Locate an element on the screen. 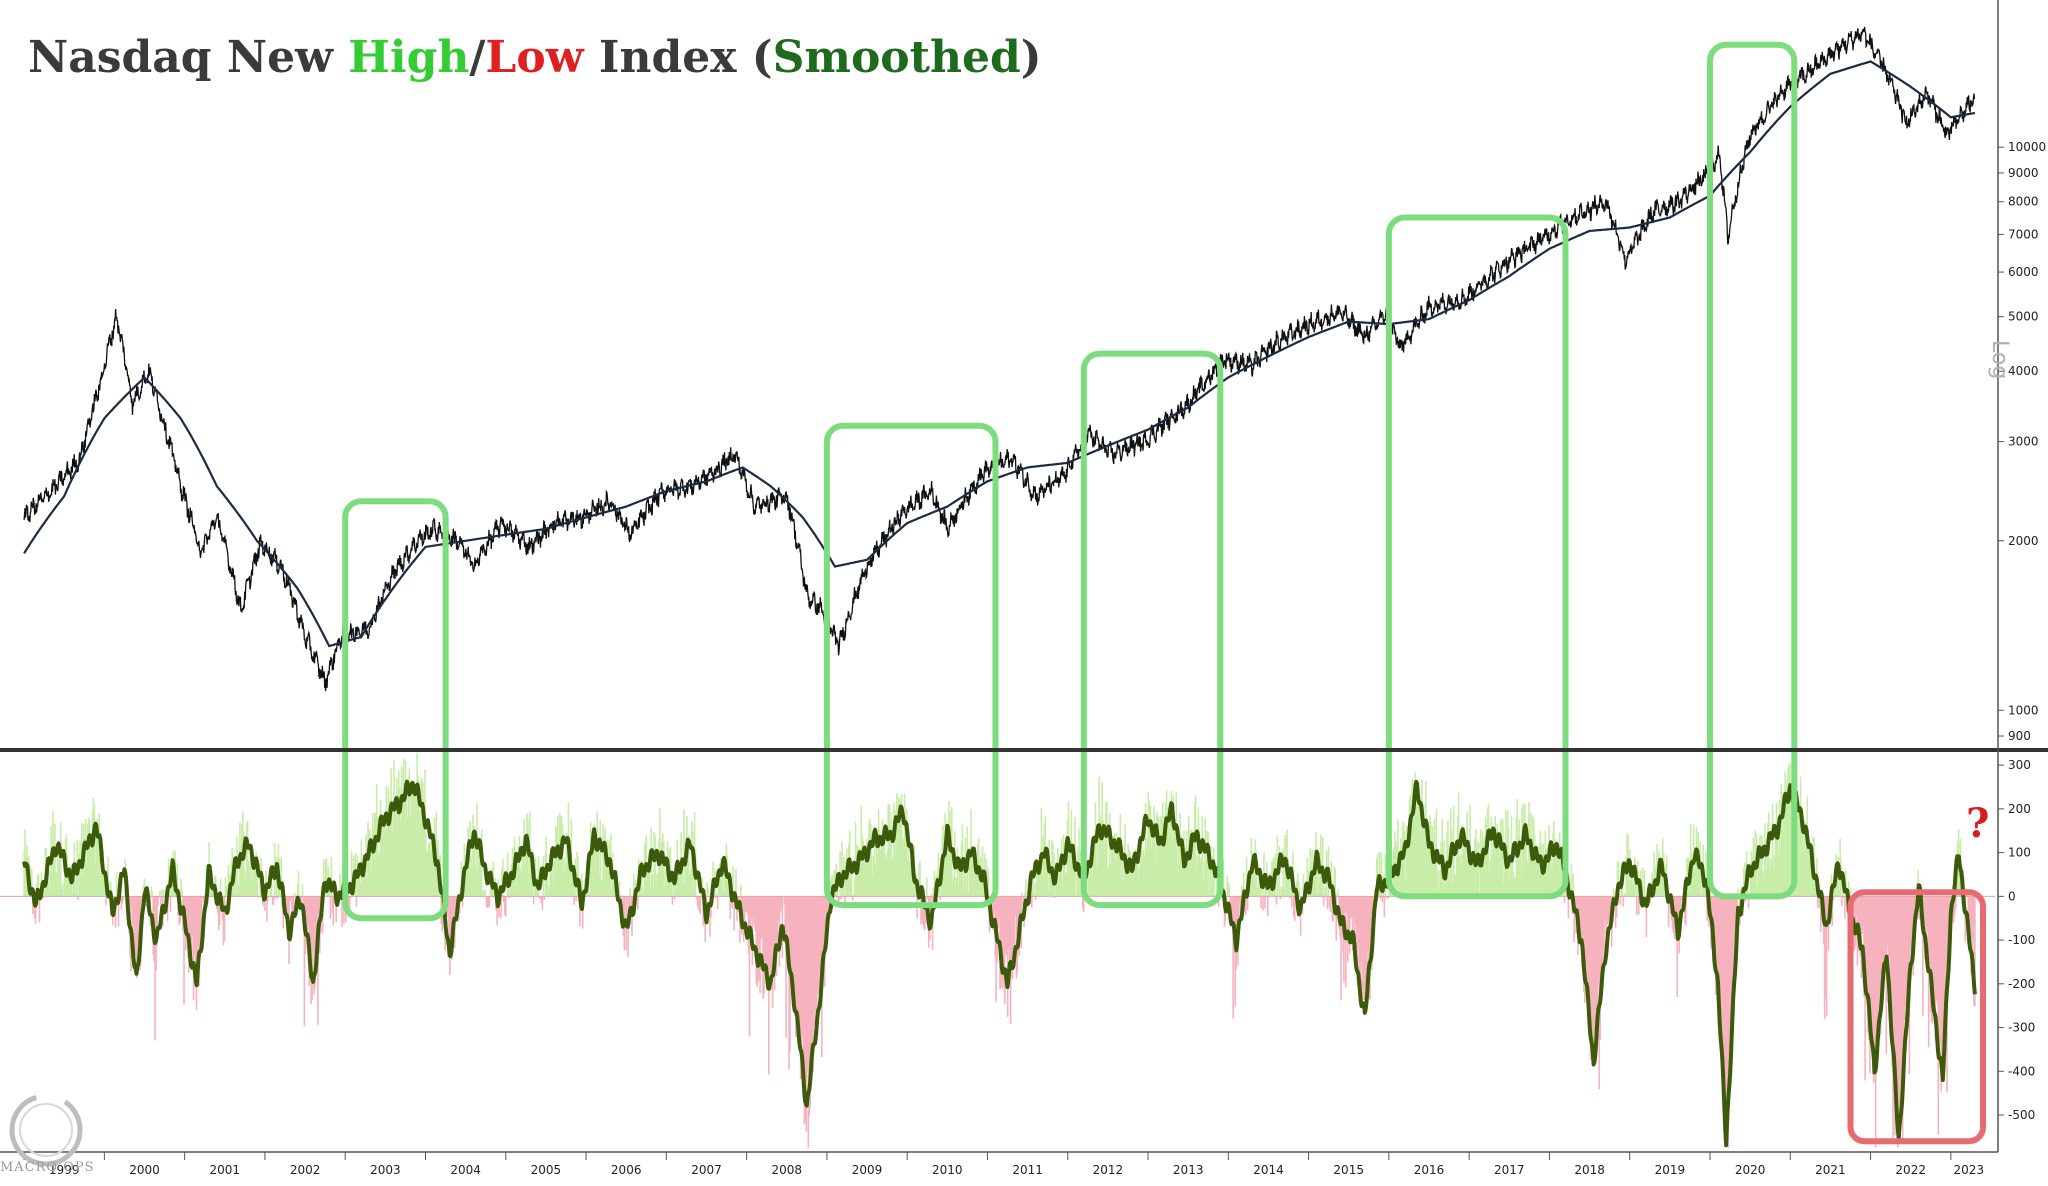 The image size is (2048, 1186). year-tick-label: 2018 is located at coordinates (1589, 1170).